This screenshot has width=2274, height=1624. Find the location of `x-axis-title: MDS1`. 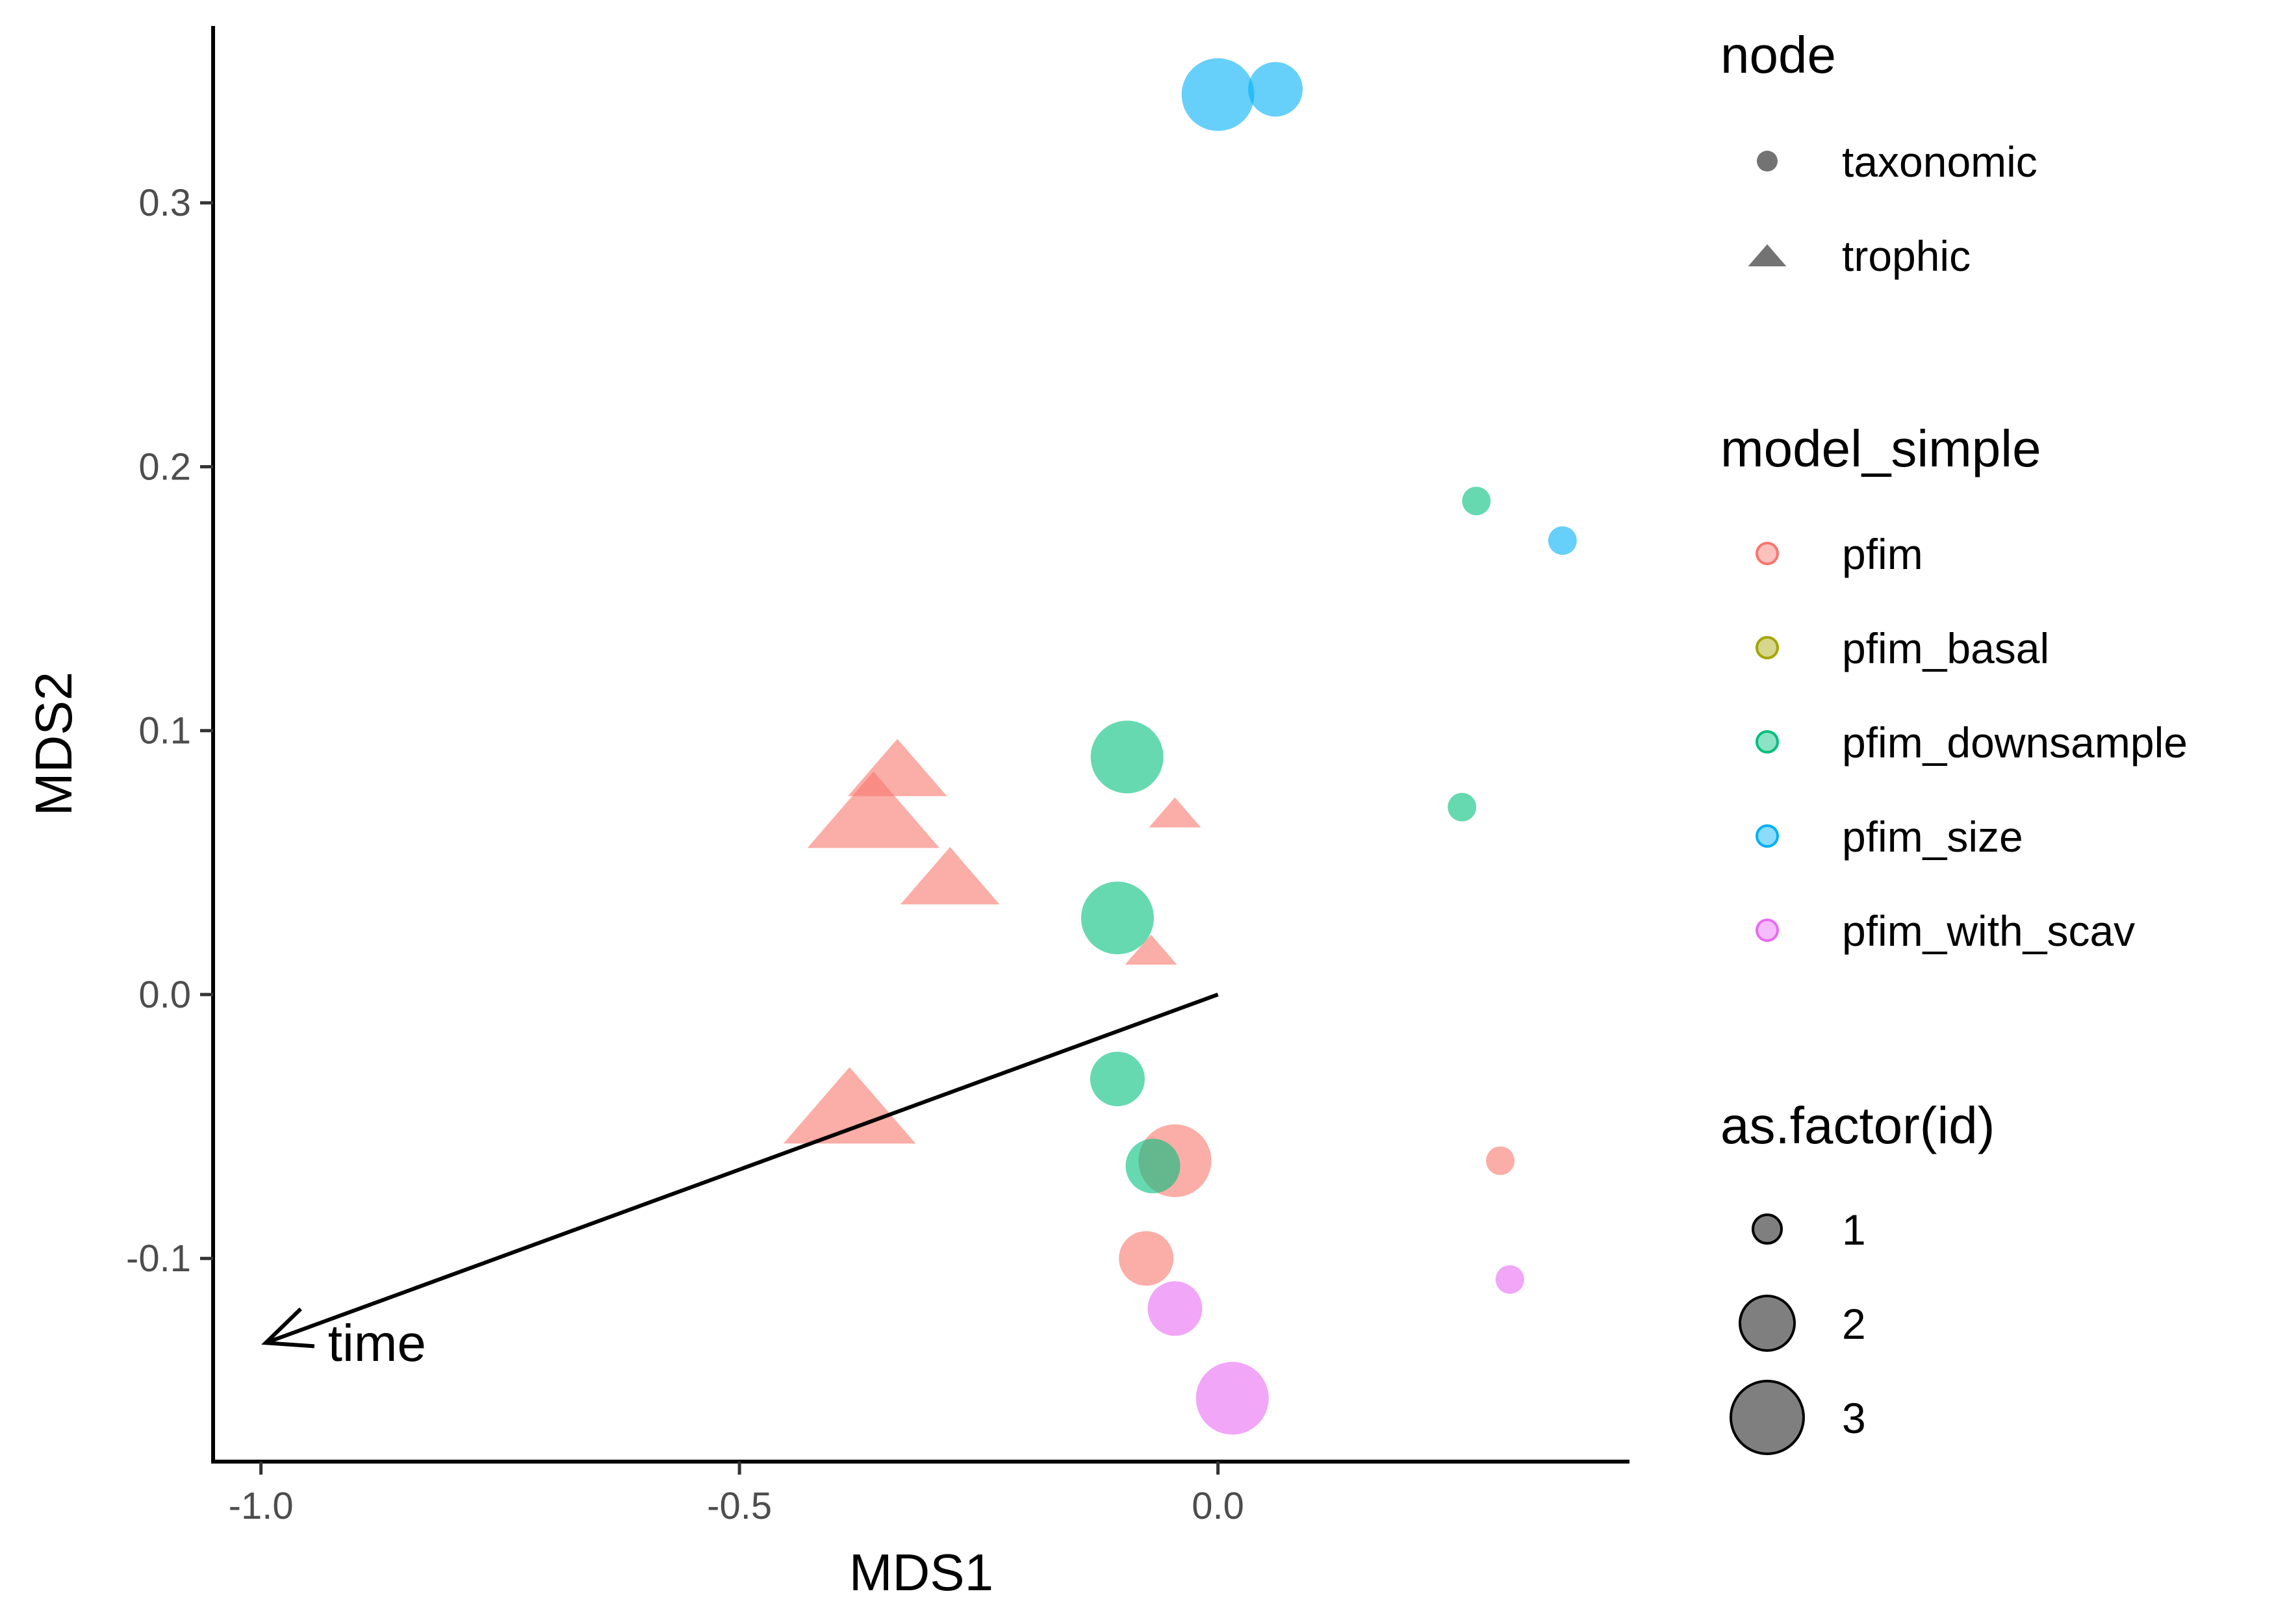

x-axis-title: MDS1 is located at coordinates (921, 1572).